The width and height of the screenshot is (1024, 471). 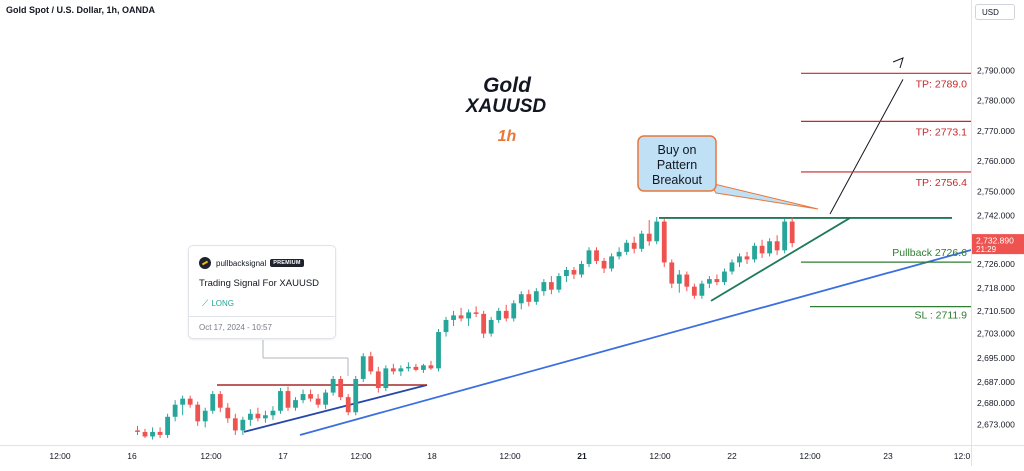 What do you see at coordinates (287, 263) in the screenshot?
I see `premium-badge: PREMIUM` at bounding box center [287, 263].